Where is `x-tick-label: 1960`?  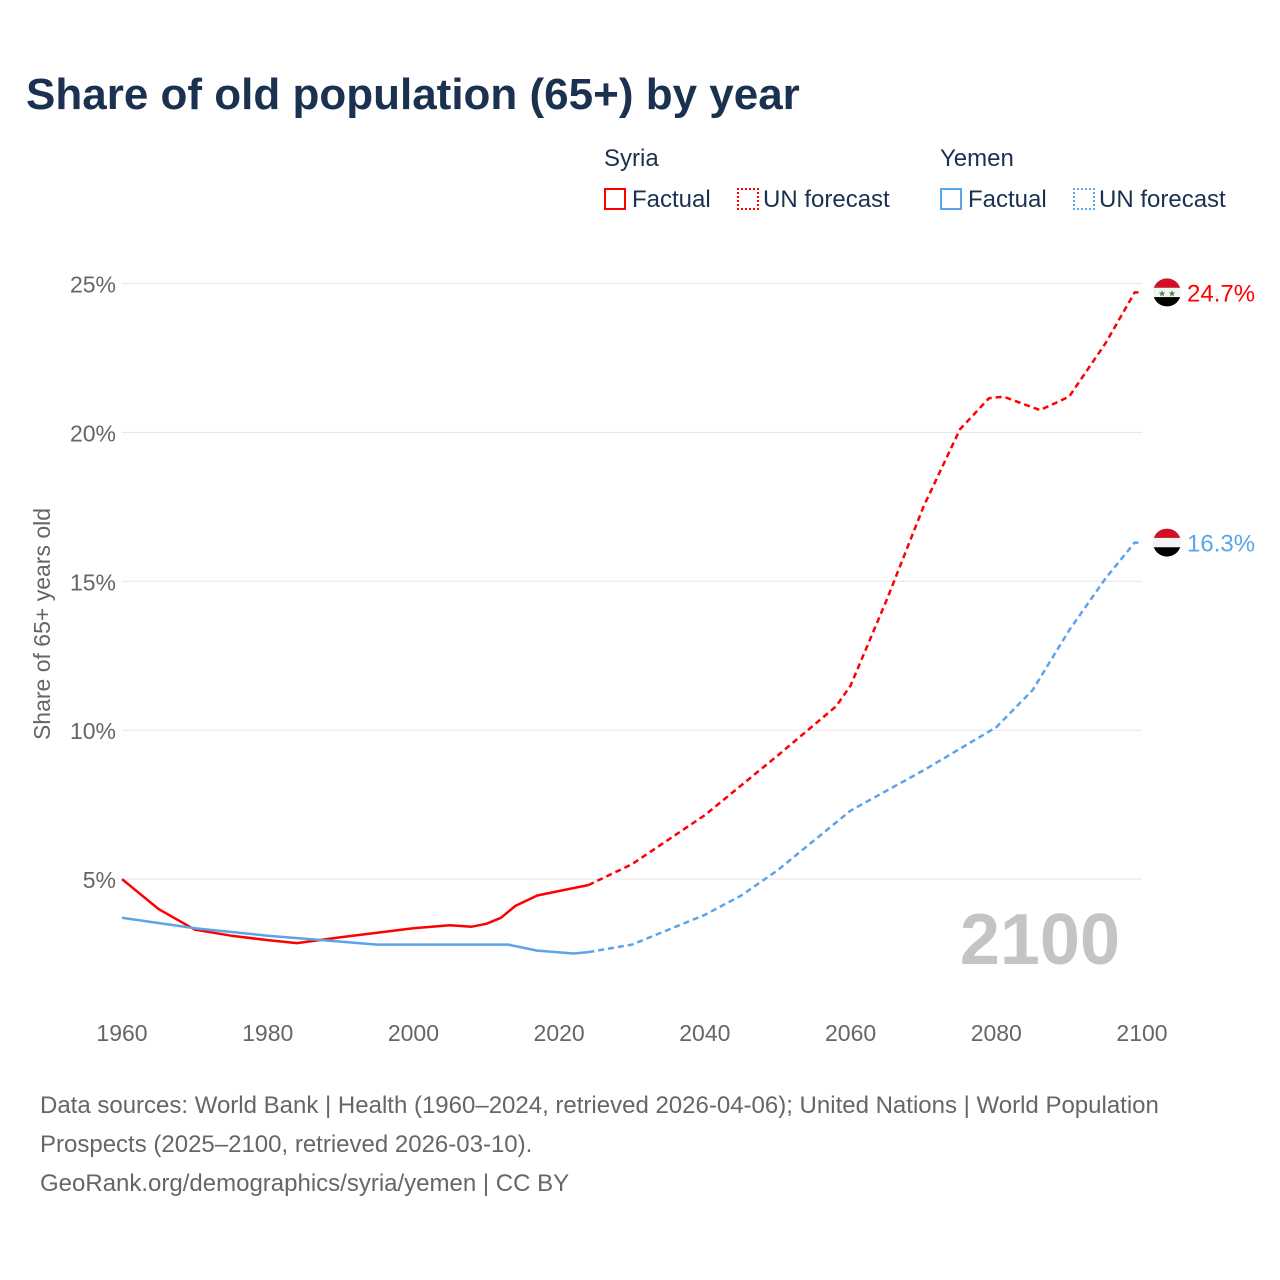
x-tick-label: 1960 is located at coordinates (121, 1033).